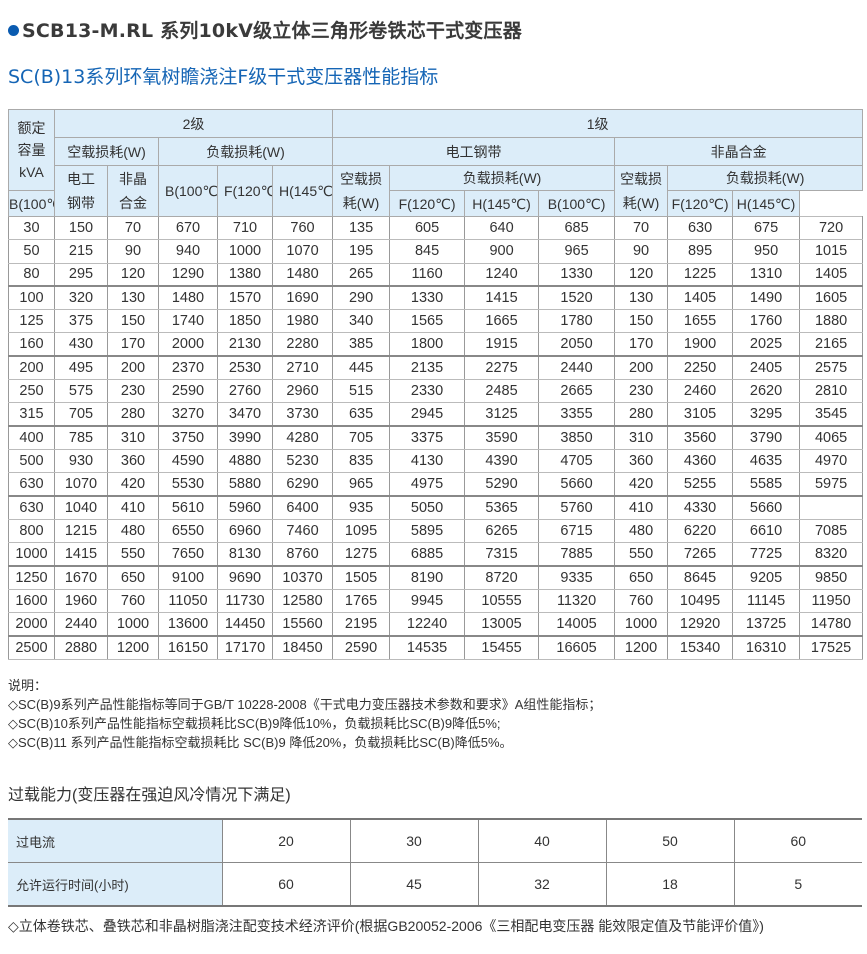 The width and height of the screenshot is (867, 954). I want to click on notes-heading: 说明：, so click(28, 685).